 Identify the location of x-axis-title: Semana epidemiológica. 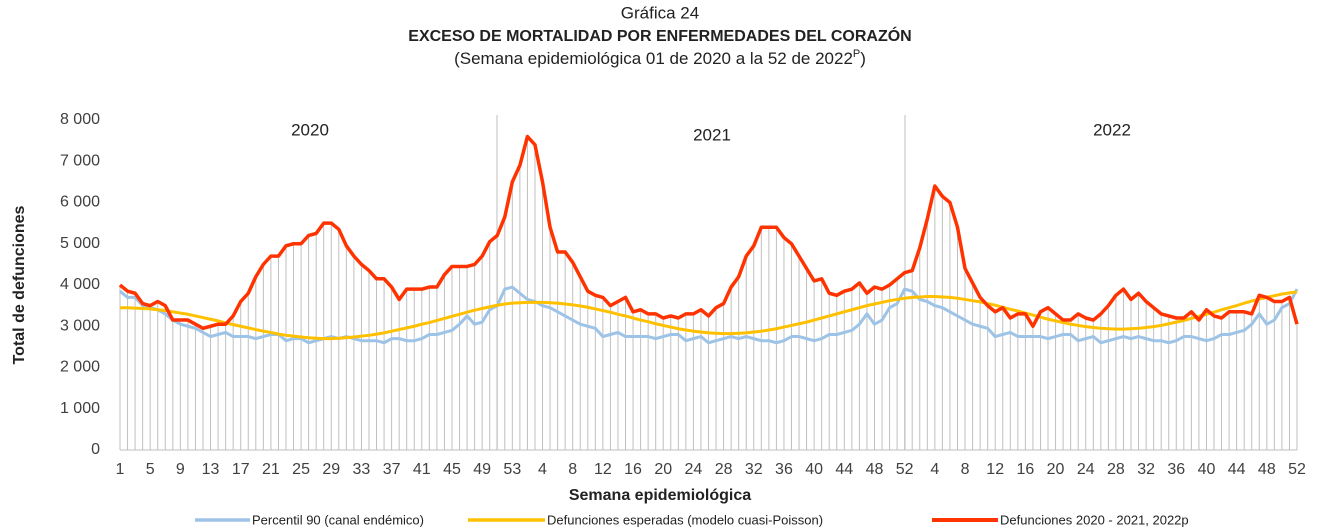
(660, 495).